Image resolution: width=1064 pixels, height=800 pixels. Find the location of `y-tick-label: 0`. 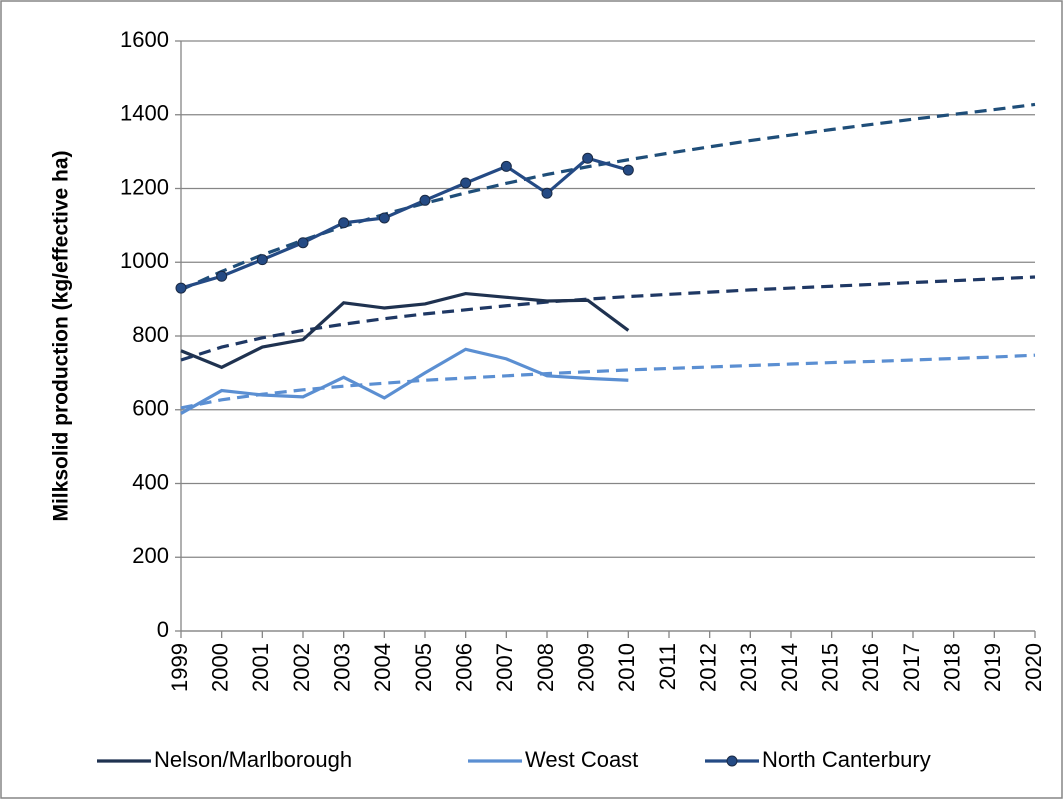

y-tick-label: 0 is located at coordinates (163, 629).